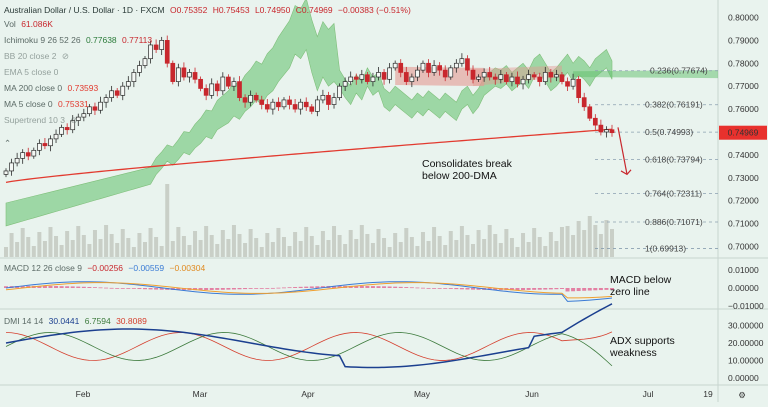 This screenshot has height=407, width=768. I want to click on legend-ema: EMA 5 close 0, so click(32, 72).